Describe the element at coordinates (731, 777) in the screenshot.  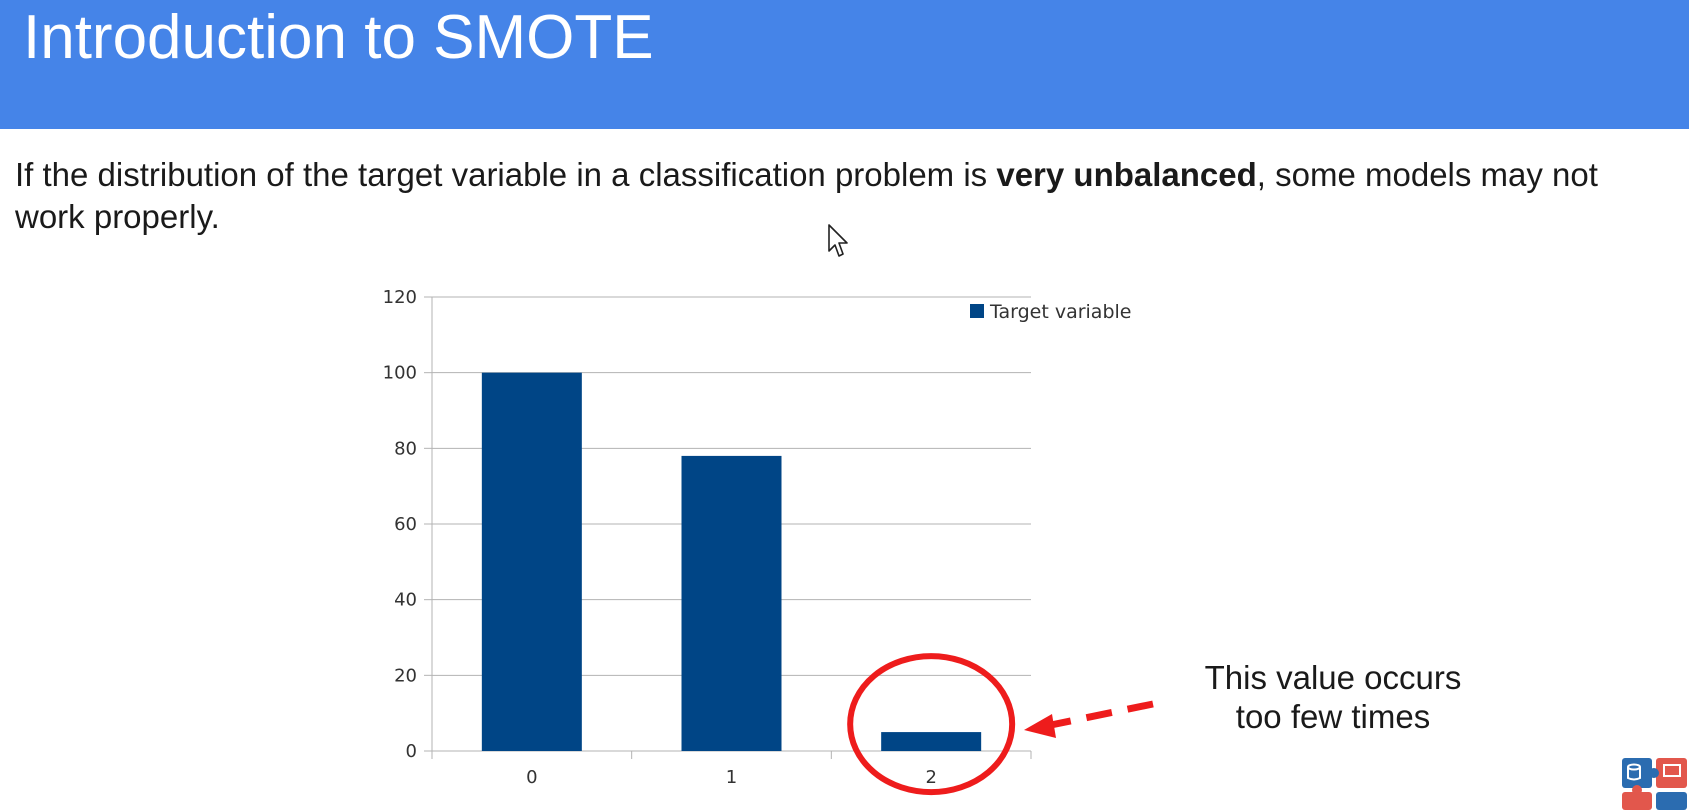
I see `x-tick-label: 1` at that location.